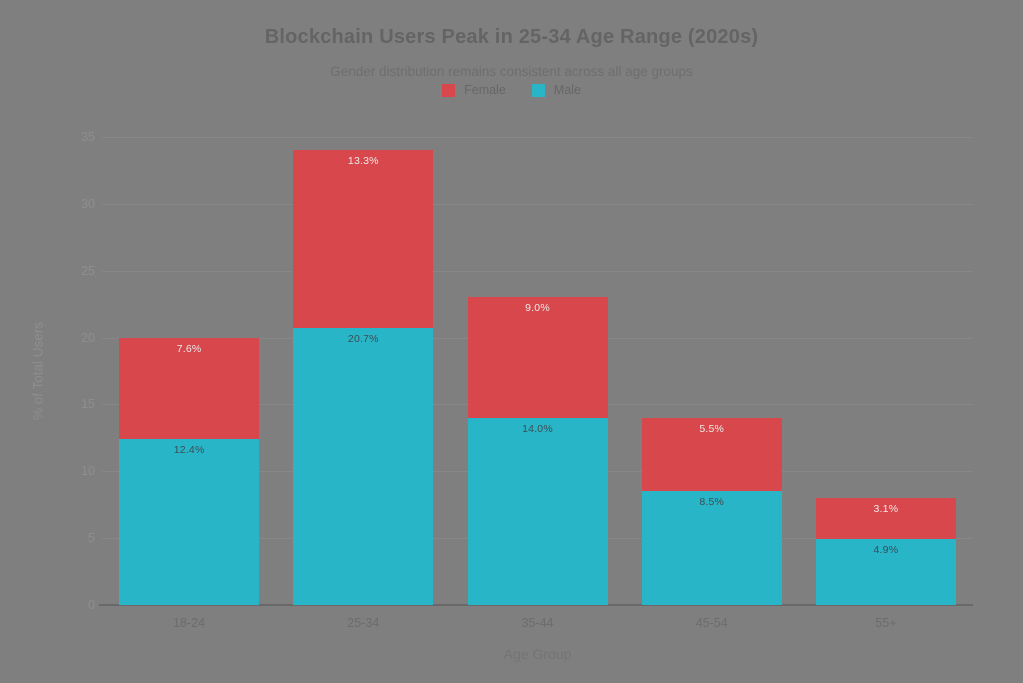 The width and height of the screenshot is (1023, 683). I want to click on x-tick-label: 55+, so click(886, 623).